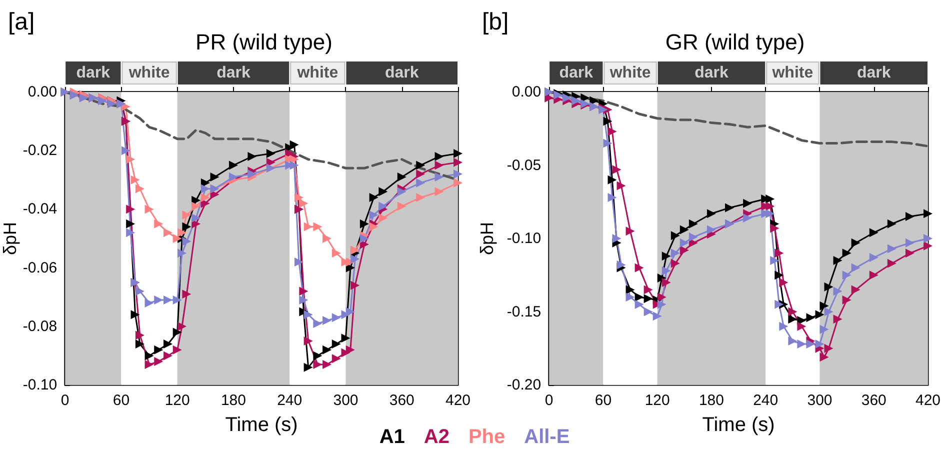 The image size is (944, 454). What do you see at coordinates (487, 437) in the screenshot?
I see `text: Phe` at bounding box center [487, 437].